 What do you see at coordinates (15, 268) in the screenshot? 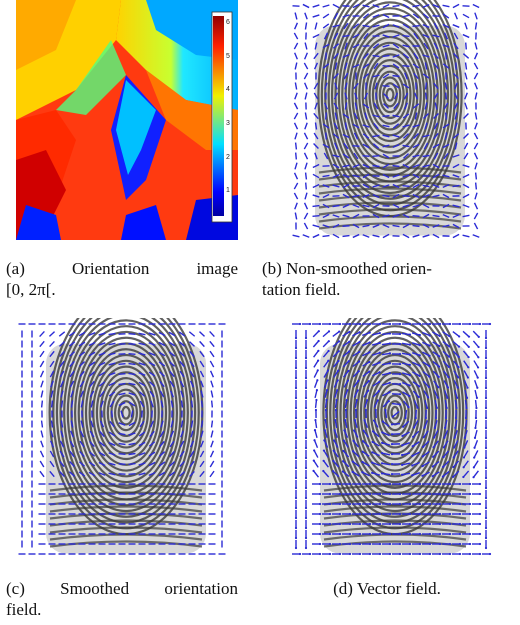
I see `caption-a-tag: (a)` at bounding box center [15, 268].